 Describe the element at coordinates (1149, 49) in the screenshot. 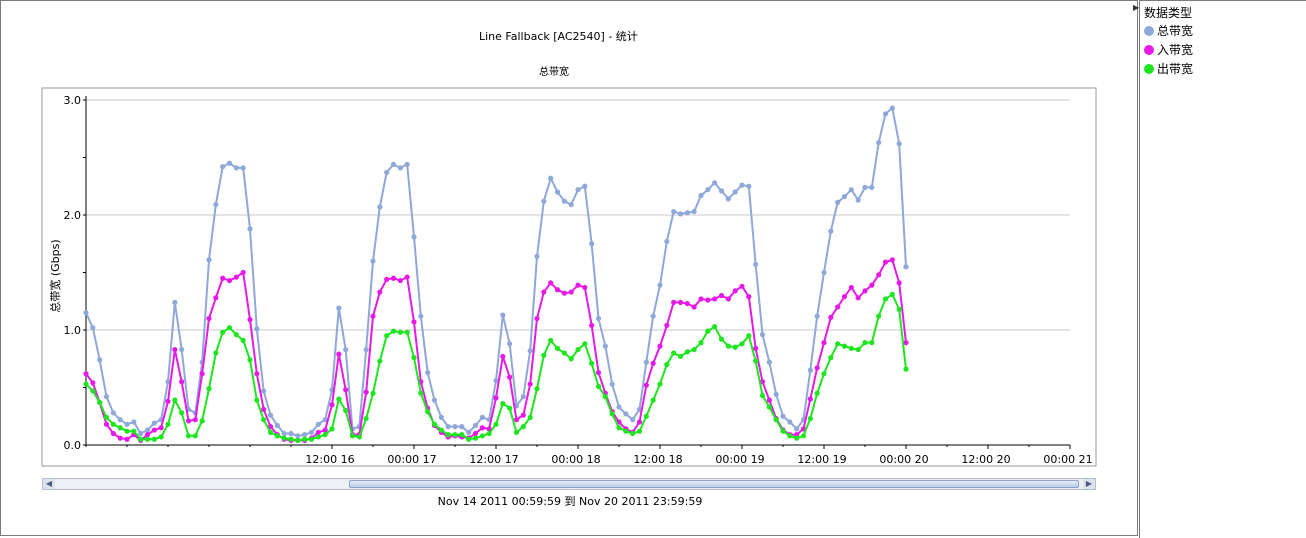

I see `legend-swatch-in` at that location.